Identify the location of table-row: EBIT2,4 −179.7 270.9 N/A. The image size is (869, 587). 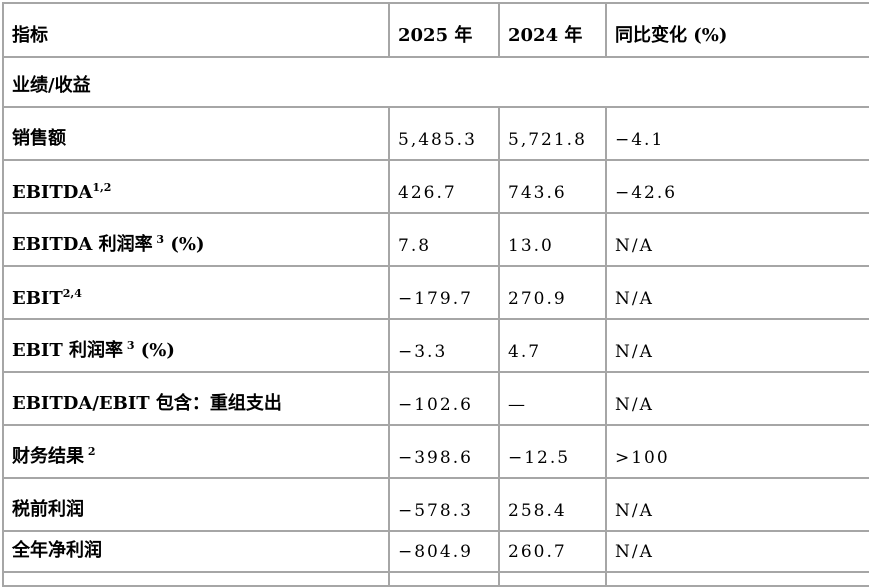
(435, 292).